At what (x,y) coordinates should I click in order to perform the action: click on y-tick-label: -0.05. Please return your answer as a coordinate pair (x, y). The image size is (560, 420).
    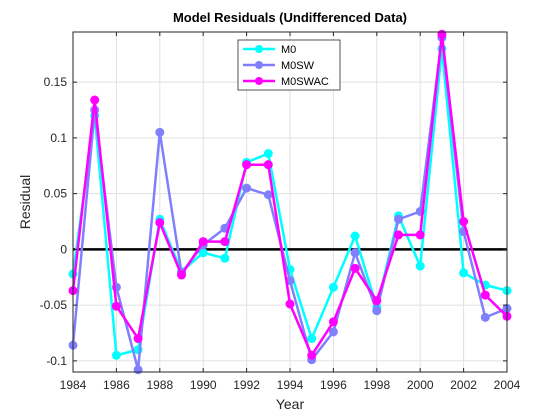
    Looking at the image, I should click on (54, 305).